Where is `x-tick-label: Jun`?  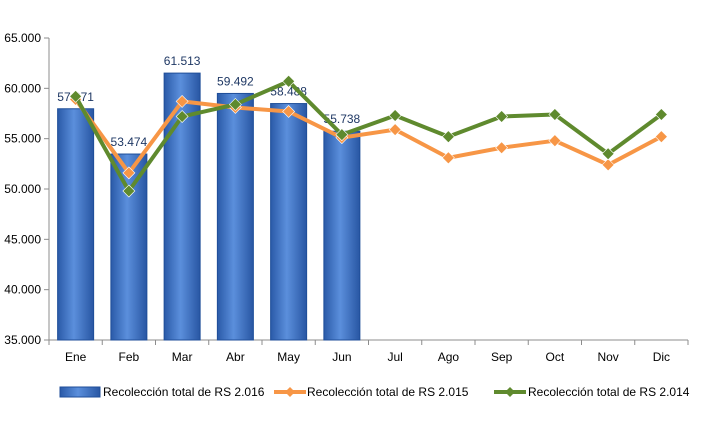
x-tick-label: Jun is located at coordinates (341, 357).